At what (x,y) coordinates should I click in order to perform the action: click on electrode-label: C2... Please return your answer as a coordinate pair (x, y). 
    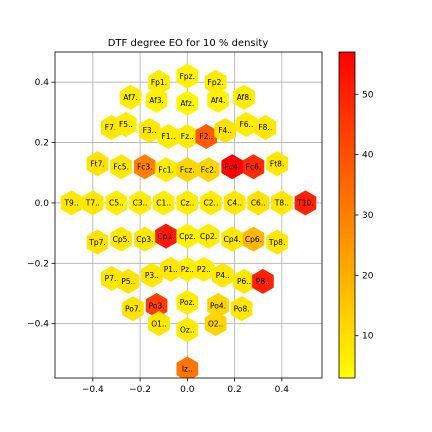
    Looking at the image, I should click on (211, 203).